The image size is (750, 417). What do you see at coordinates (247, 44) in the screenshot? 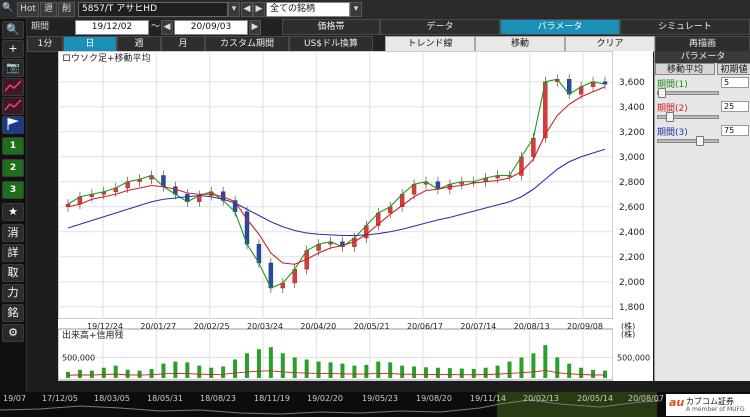
I see `tab-custom-period: カスタム期間` at bounding box center [247, 44].